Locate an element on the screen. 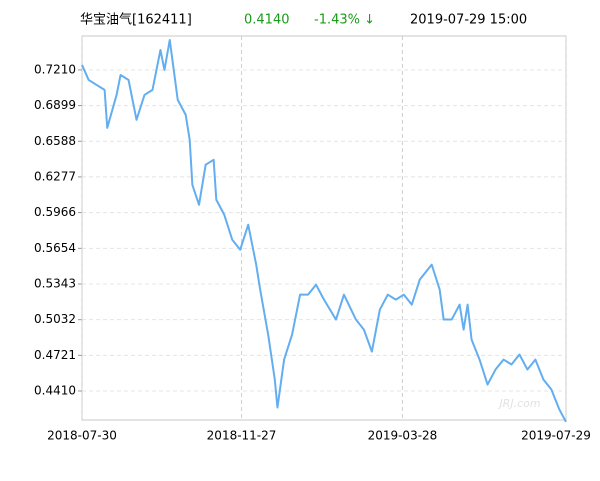 This screenshot has height=481, width=600. y-tick-label: 0.5343 is located at coordinates (55, 284).